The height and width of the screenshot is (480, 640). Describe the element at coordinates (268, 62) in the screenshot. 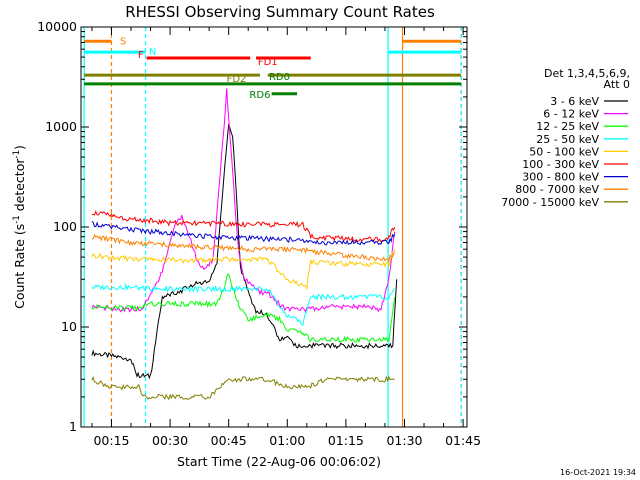

I see `annotation-label: FD1` at that location.